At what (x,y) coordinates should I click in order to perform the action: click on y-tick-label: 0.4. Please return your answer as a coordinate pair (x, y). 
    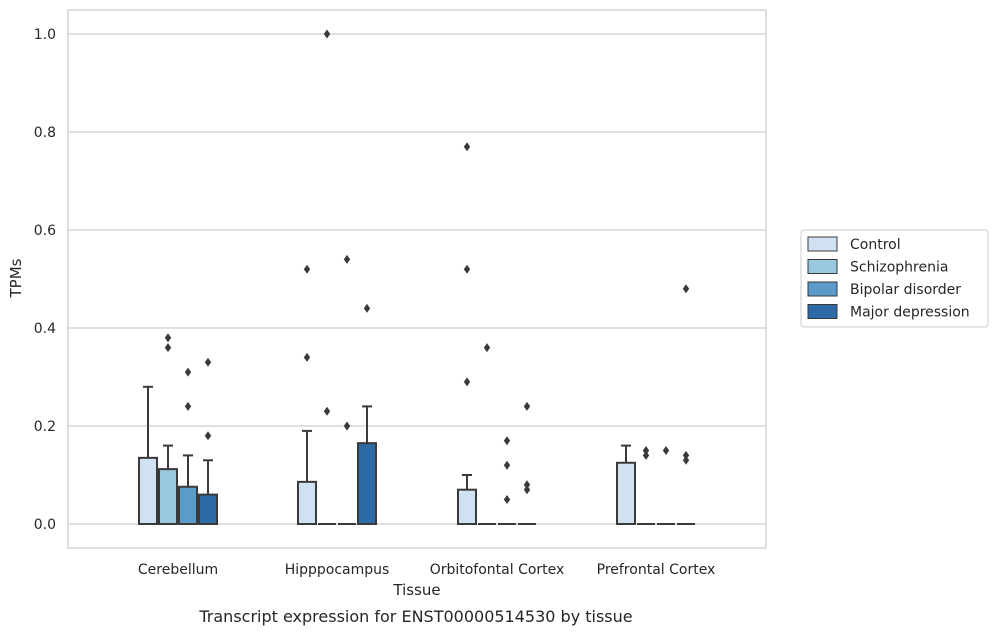
    Looking at the image, I should click on (45, 329).